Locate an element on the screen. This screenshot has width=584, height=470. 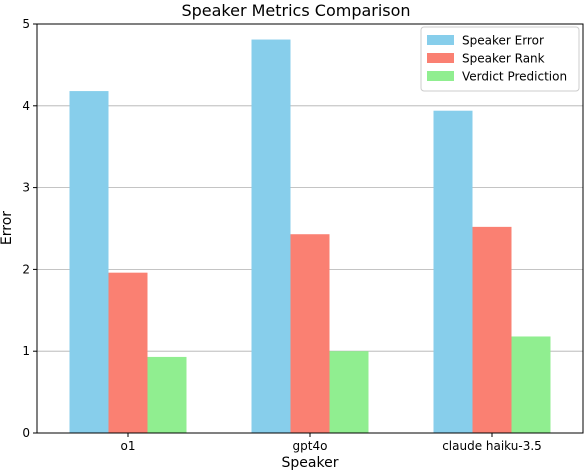
legend-label: Speaker Rank is located at coordinates (503, 59).